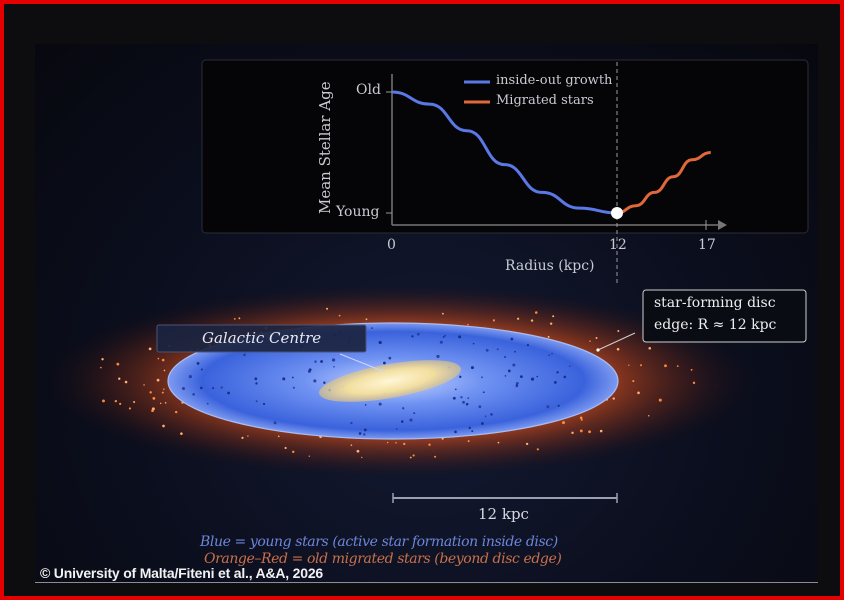 The height and width of the screenshot is (600, 844). I want to click on series-line-migrated-stars, so click(663, 183).